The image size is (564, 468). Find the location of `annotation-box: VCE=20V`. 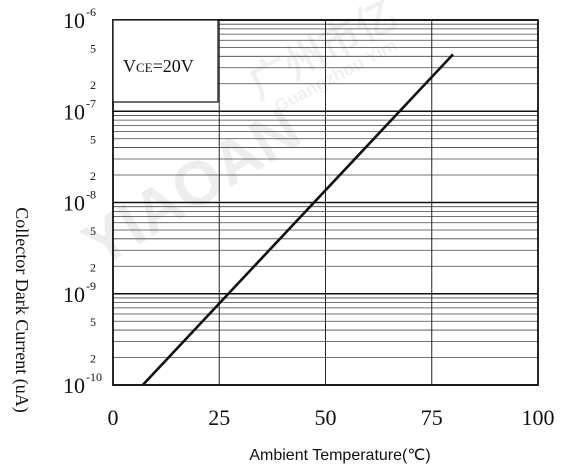

annotation-box: VCE=20V is located at coordinates (165, 61).